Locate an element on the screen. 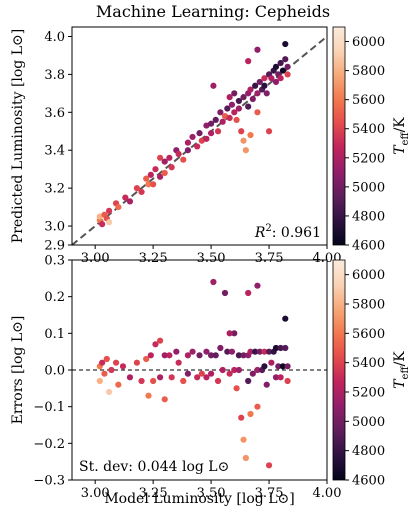 This screenshot has height=517, width=416. y-tick-label: 0.2 is located at coordinates (54, 297).